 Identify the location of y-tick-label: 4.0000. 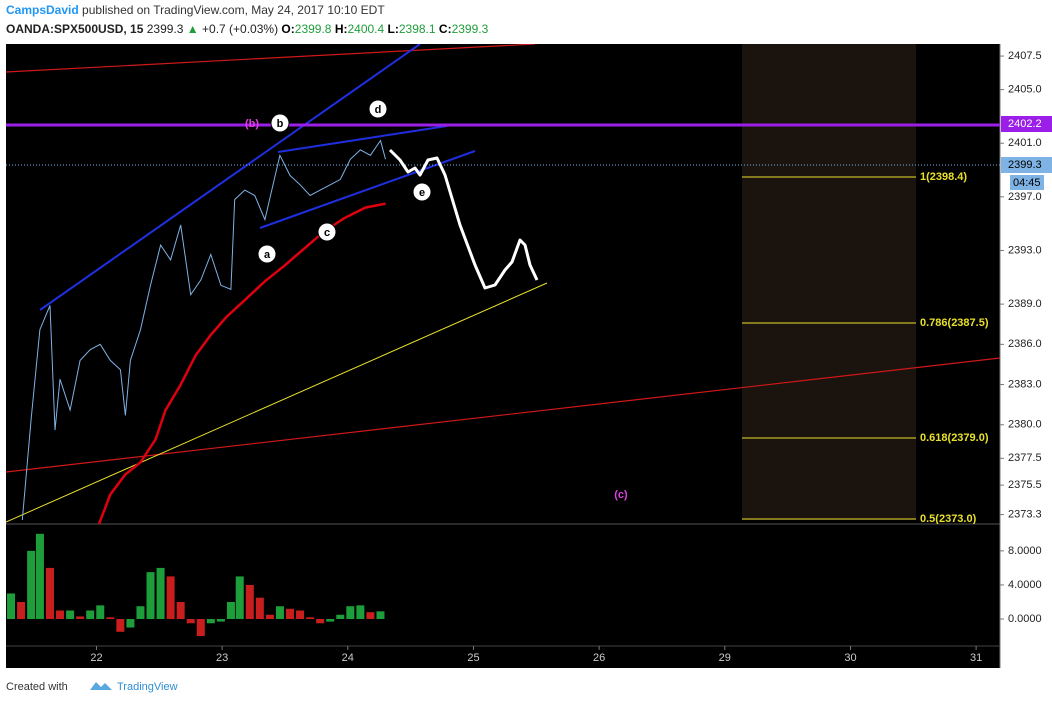
(1025, 585).